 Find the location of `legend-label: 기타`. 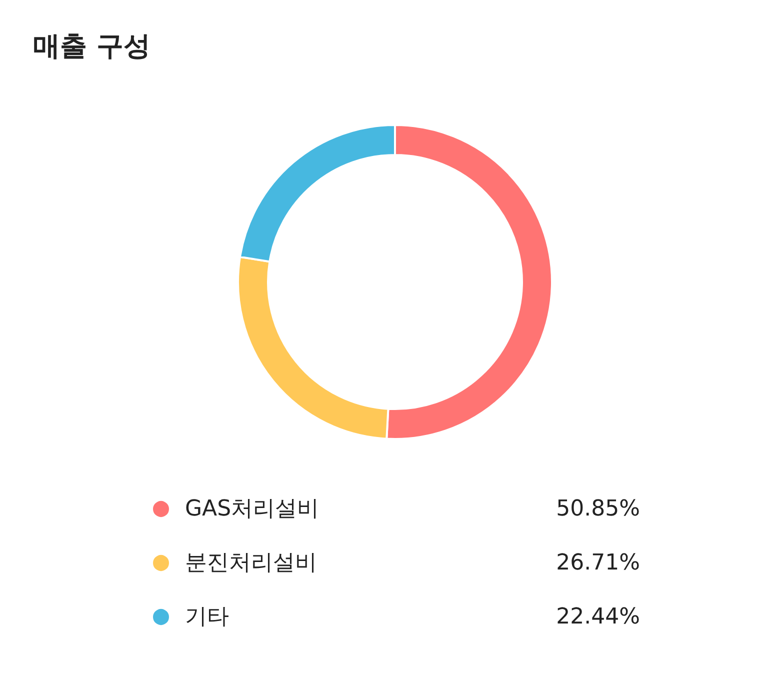

legend-label: 기타 is located at coordinates (207, 617).